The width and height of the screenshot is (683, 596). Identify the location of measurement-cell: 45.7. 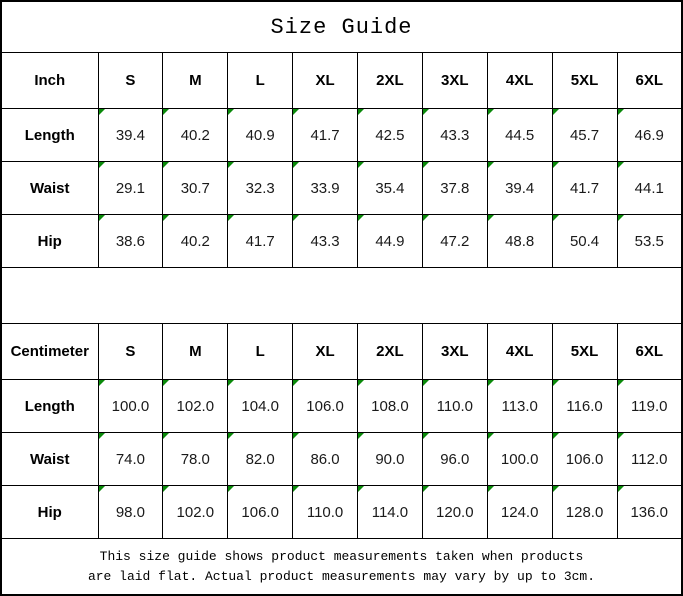
(584, 135).